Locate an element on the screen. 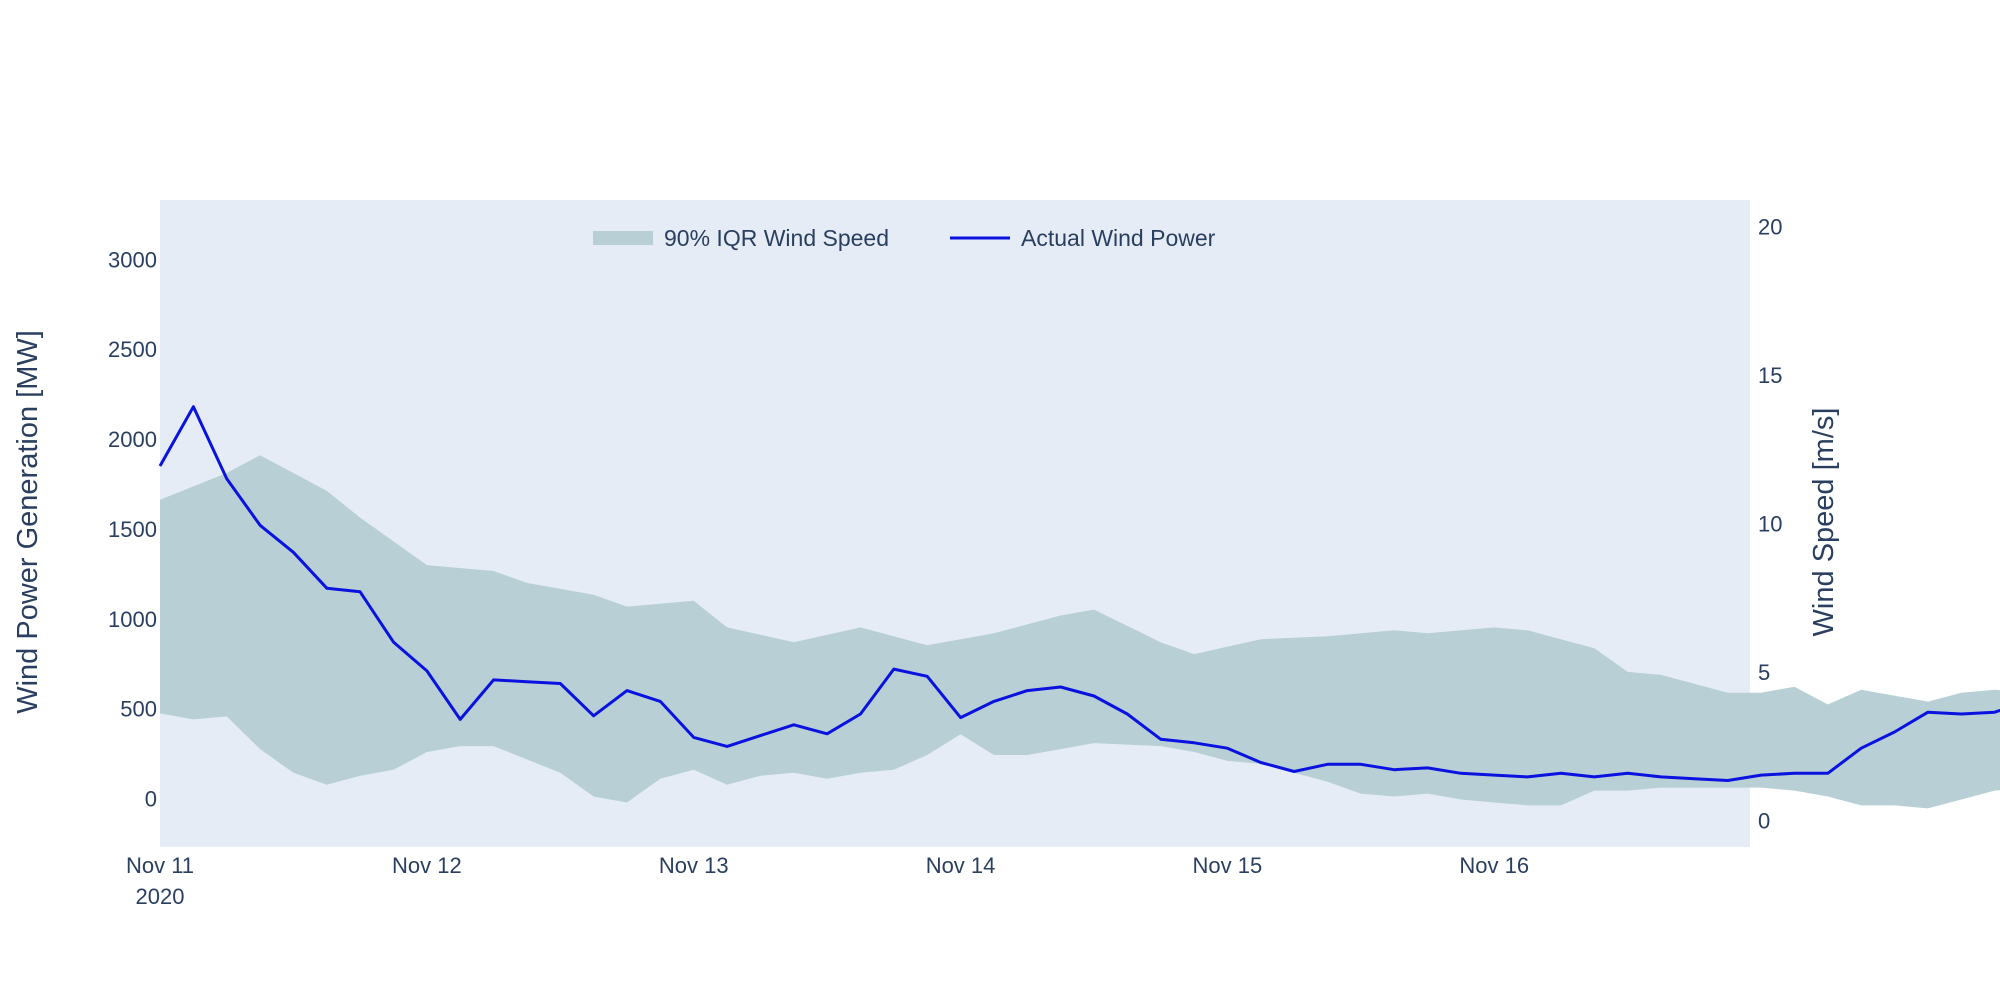 The image size is (2000, 1000). y-right-tick-label: 5 is located at coordinates (1764, 672).